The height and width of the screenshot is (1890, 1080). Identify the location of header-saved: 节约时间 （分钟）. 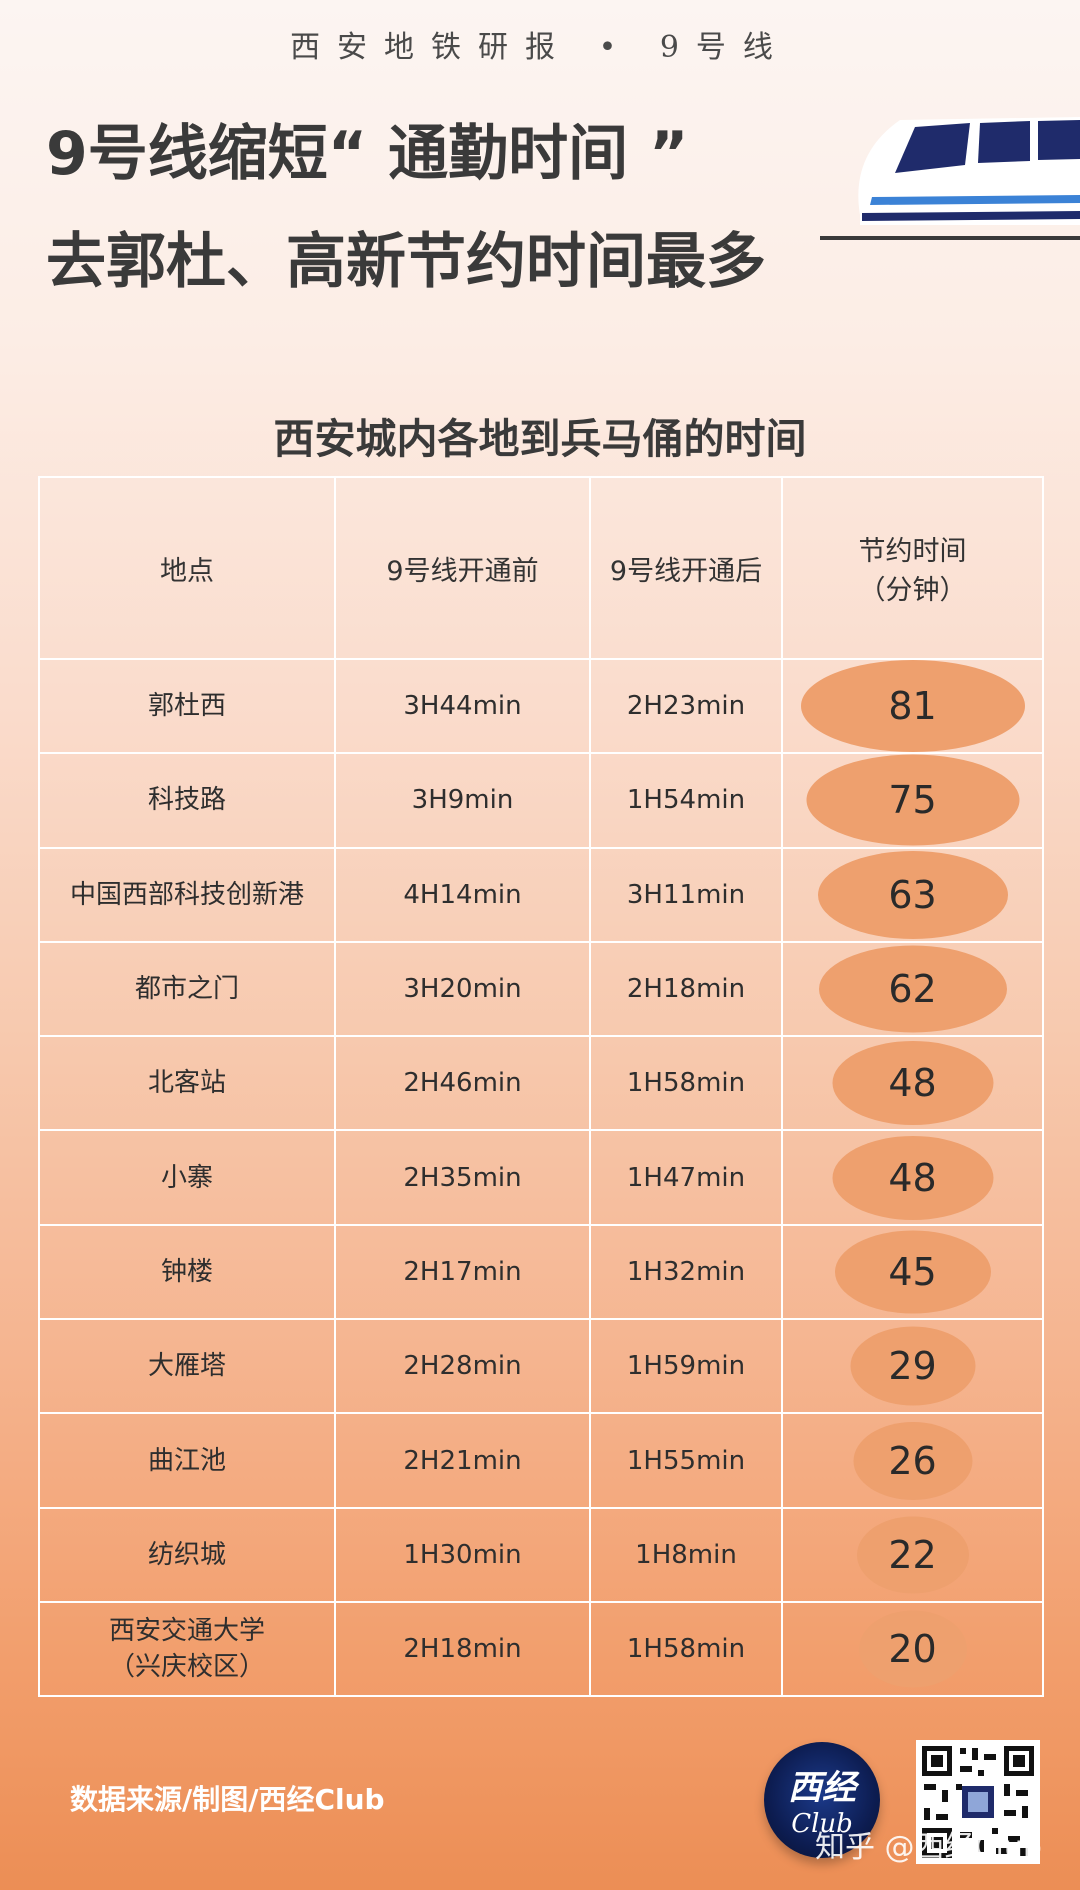
(912, 568).